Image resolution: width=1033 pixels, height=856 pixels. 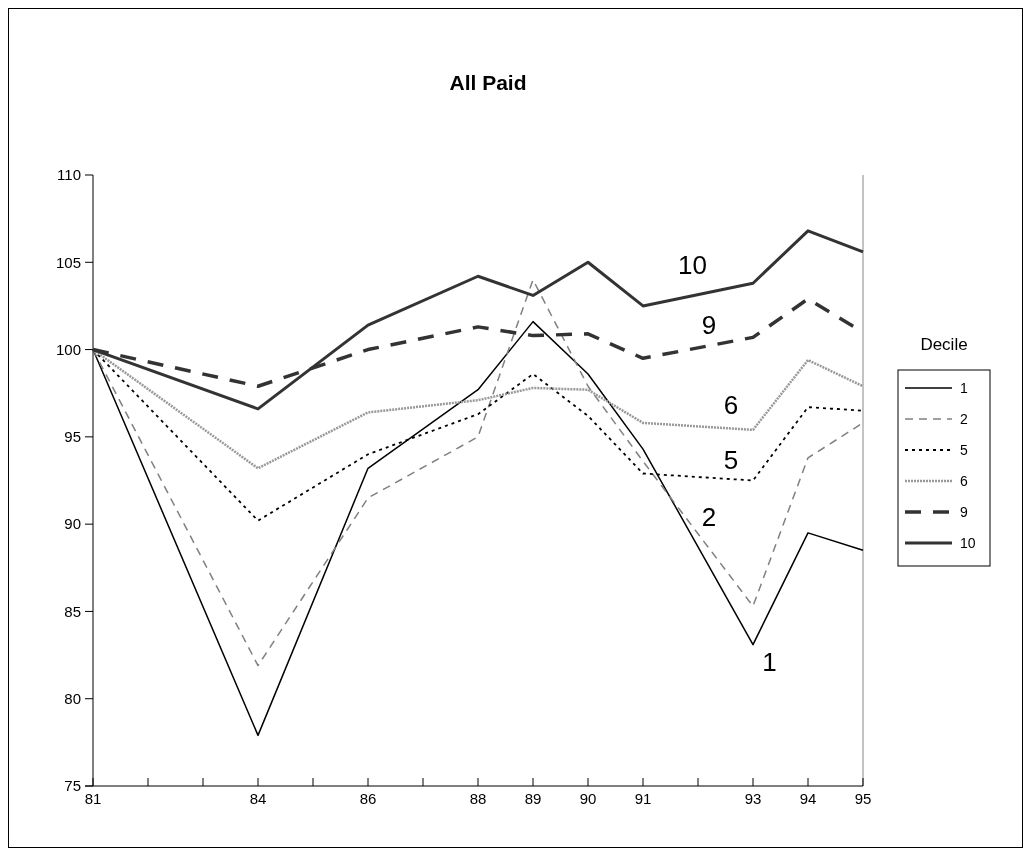 What do you see at coordinates (478, 798) in the screenshot?
I see `x-tick-label: 88` at bounding box center [478, 798].